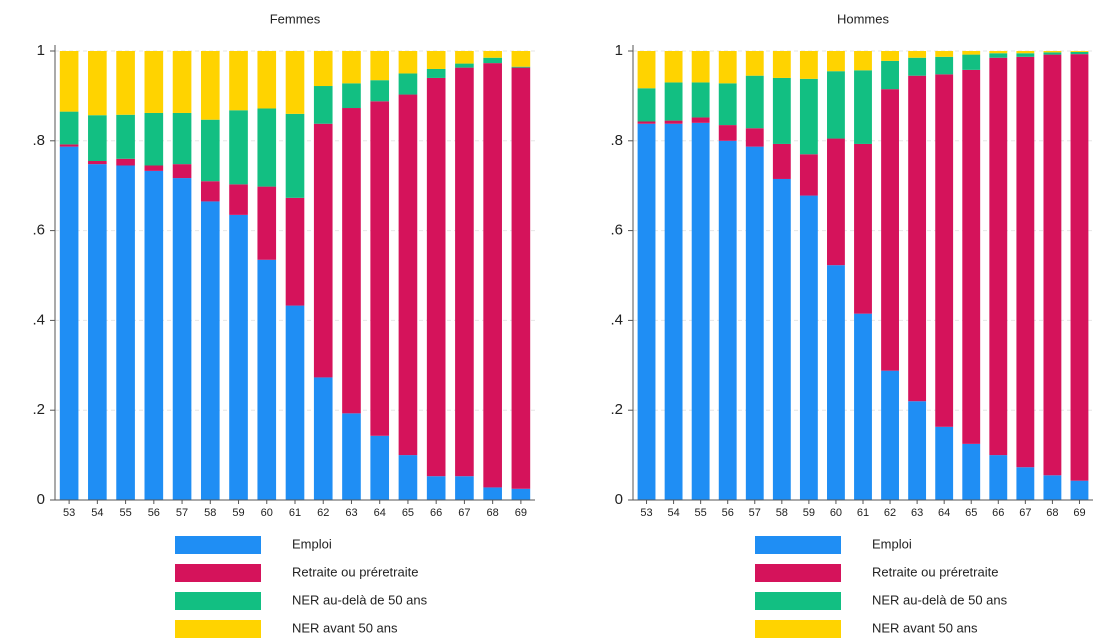 This screenshot has width=1100, height=639. Describe the element at coordinates (917, 513) in the screenshot. I see `x-tick-label: 63` at that location.